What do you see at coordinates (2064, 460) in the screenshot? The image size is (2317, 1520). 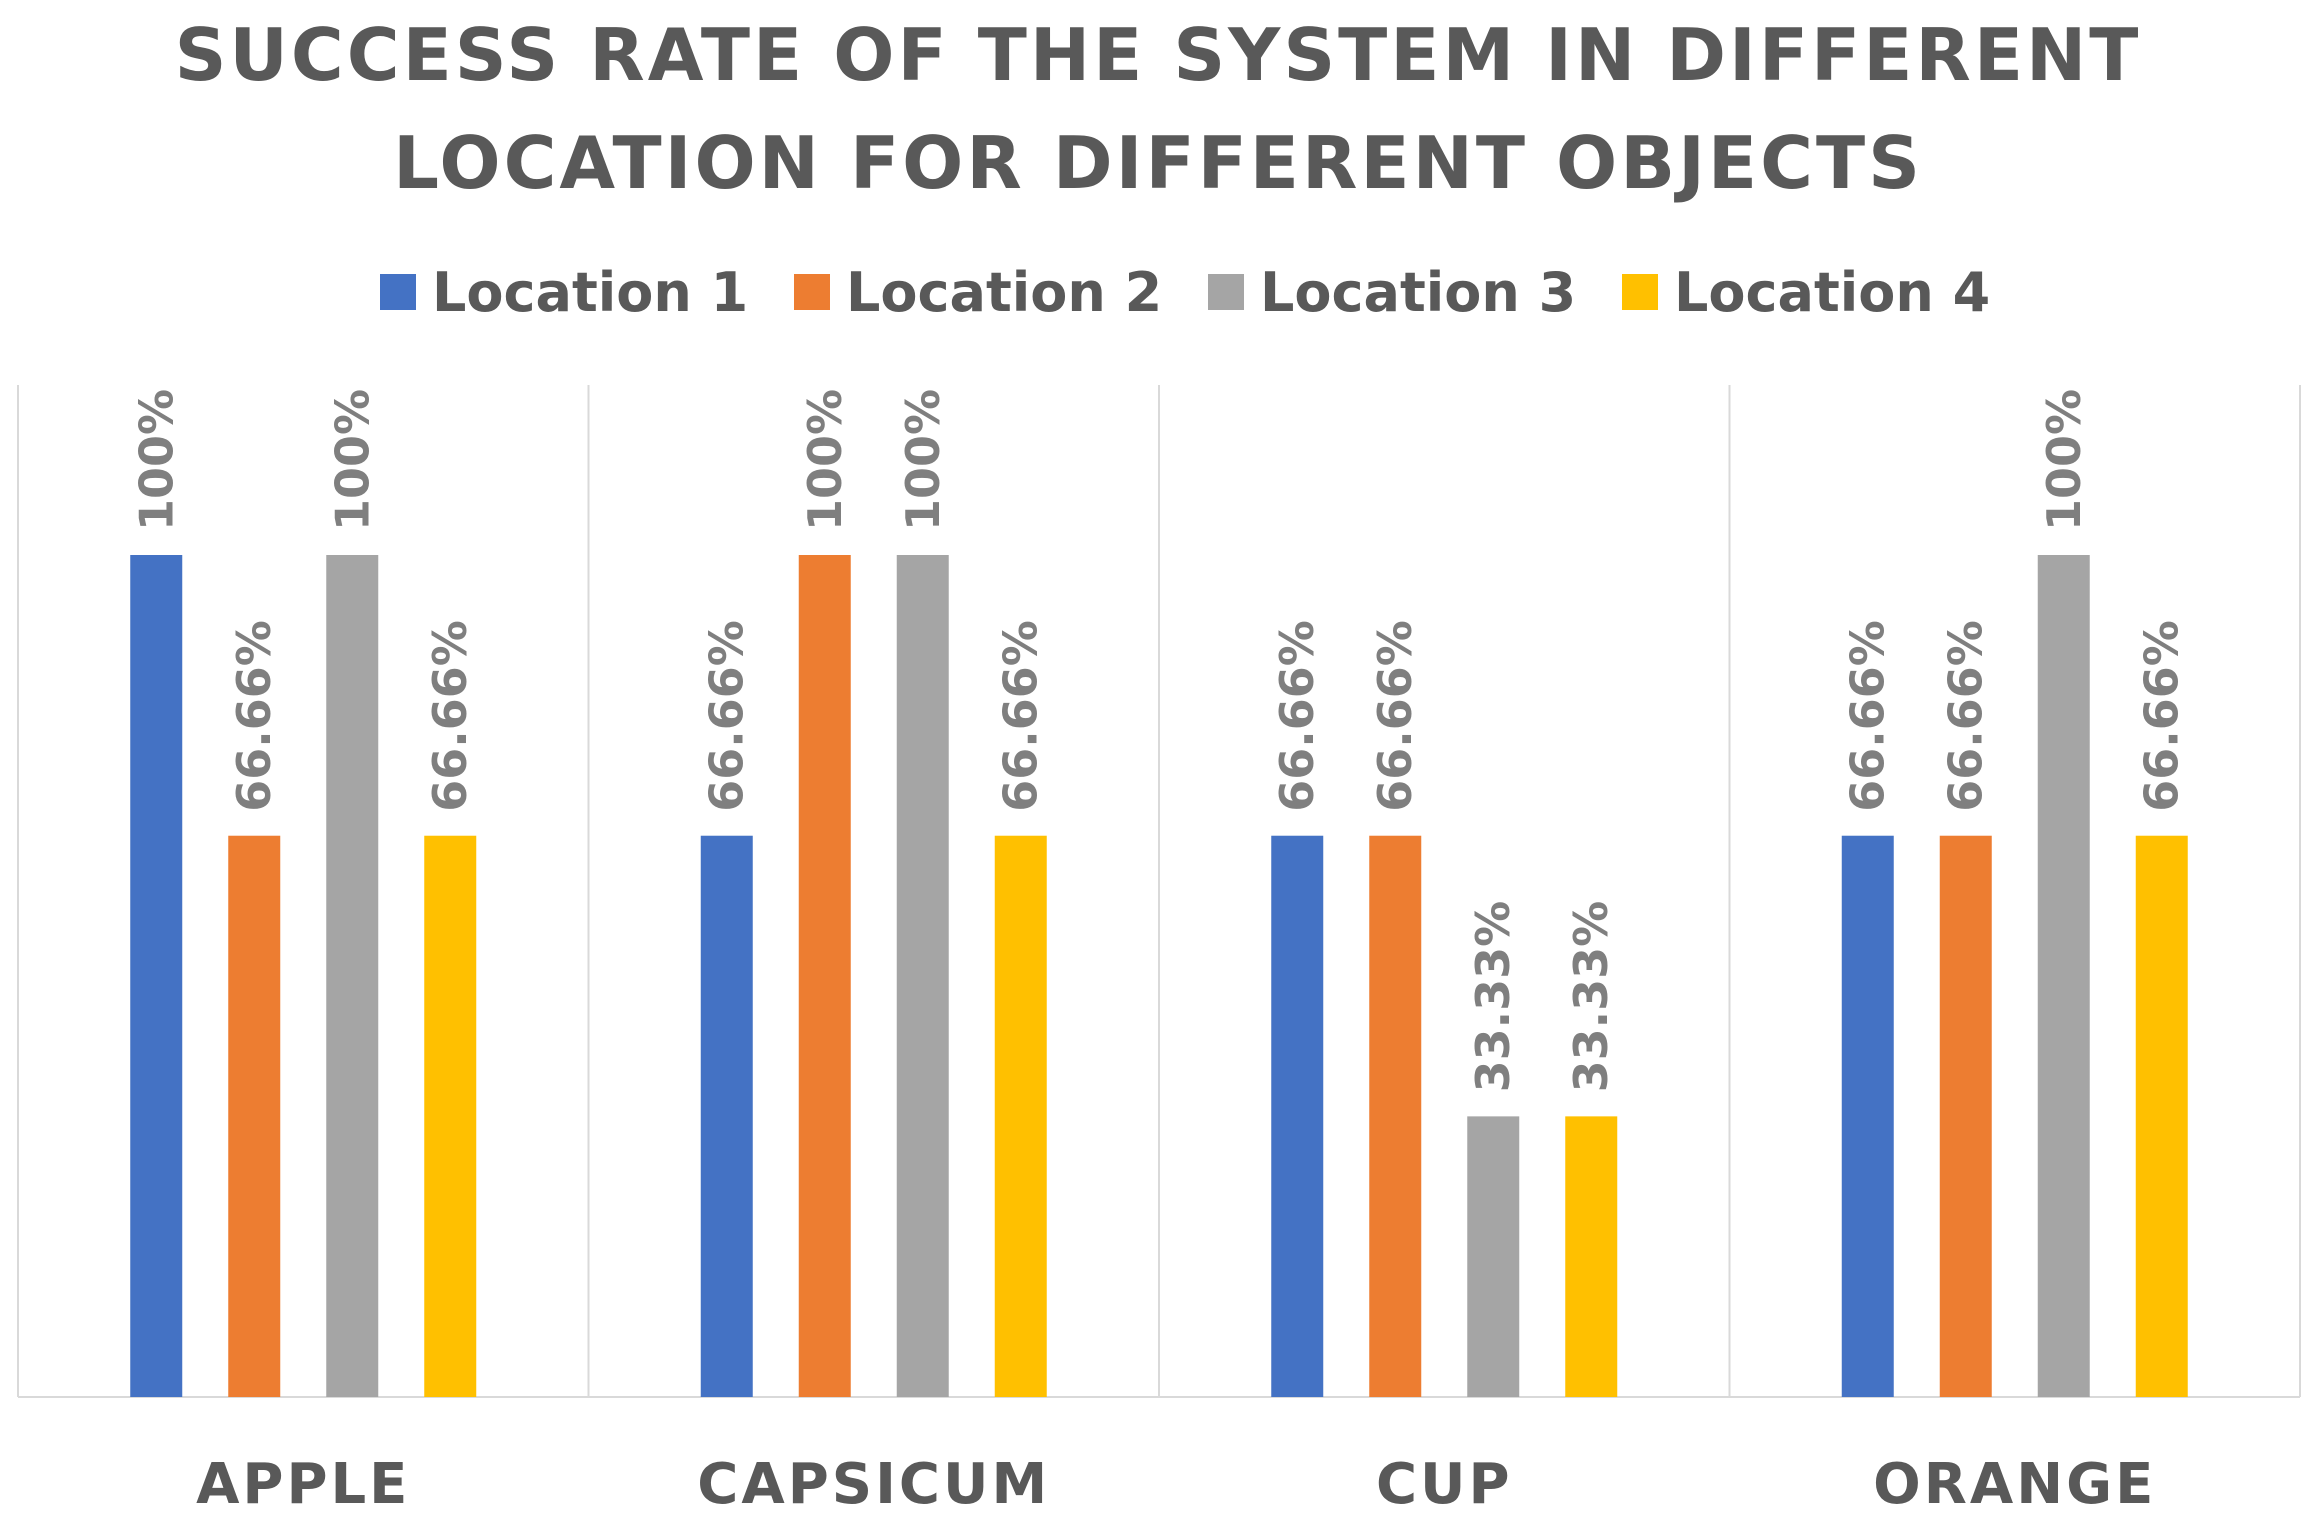 I see `data-label-orange-location-3: 100%` at bounding box center [2064, 460].